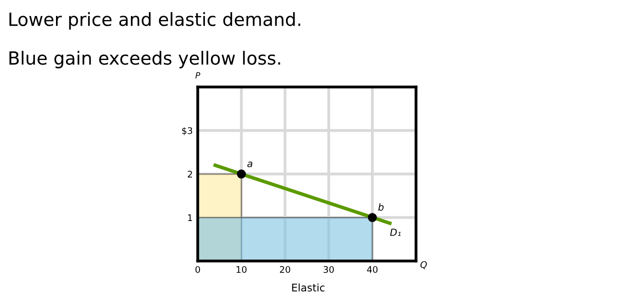 This screenshot has height=298, width=642. I want to click on x-tick-label: 40, so click(372, 269).